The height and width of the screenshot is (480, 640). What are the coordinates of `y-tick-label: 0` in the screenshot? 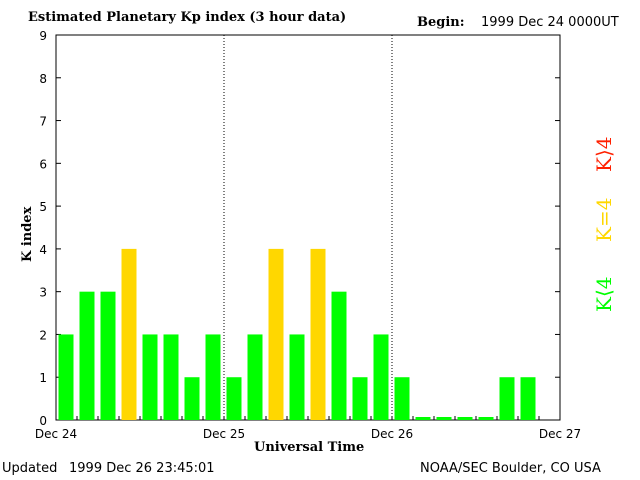 It's located at (43, 421).